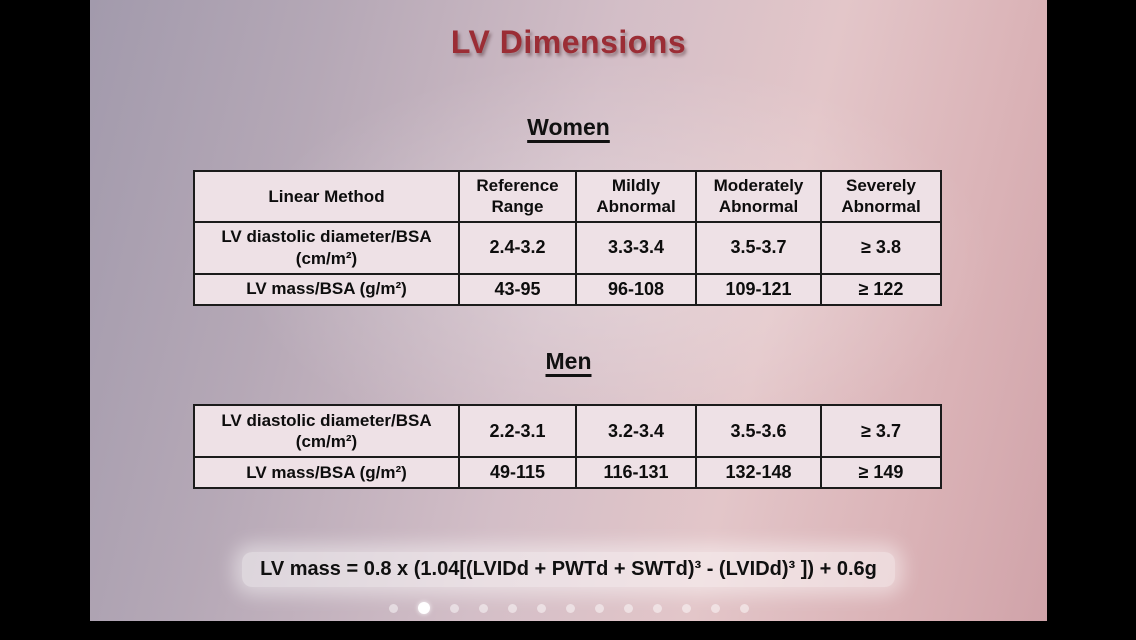  What do you see at coordinates (517, 472) in the screenshot?
I see `value-cell: 49-115` at bounding box center [517, 472].